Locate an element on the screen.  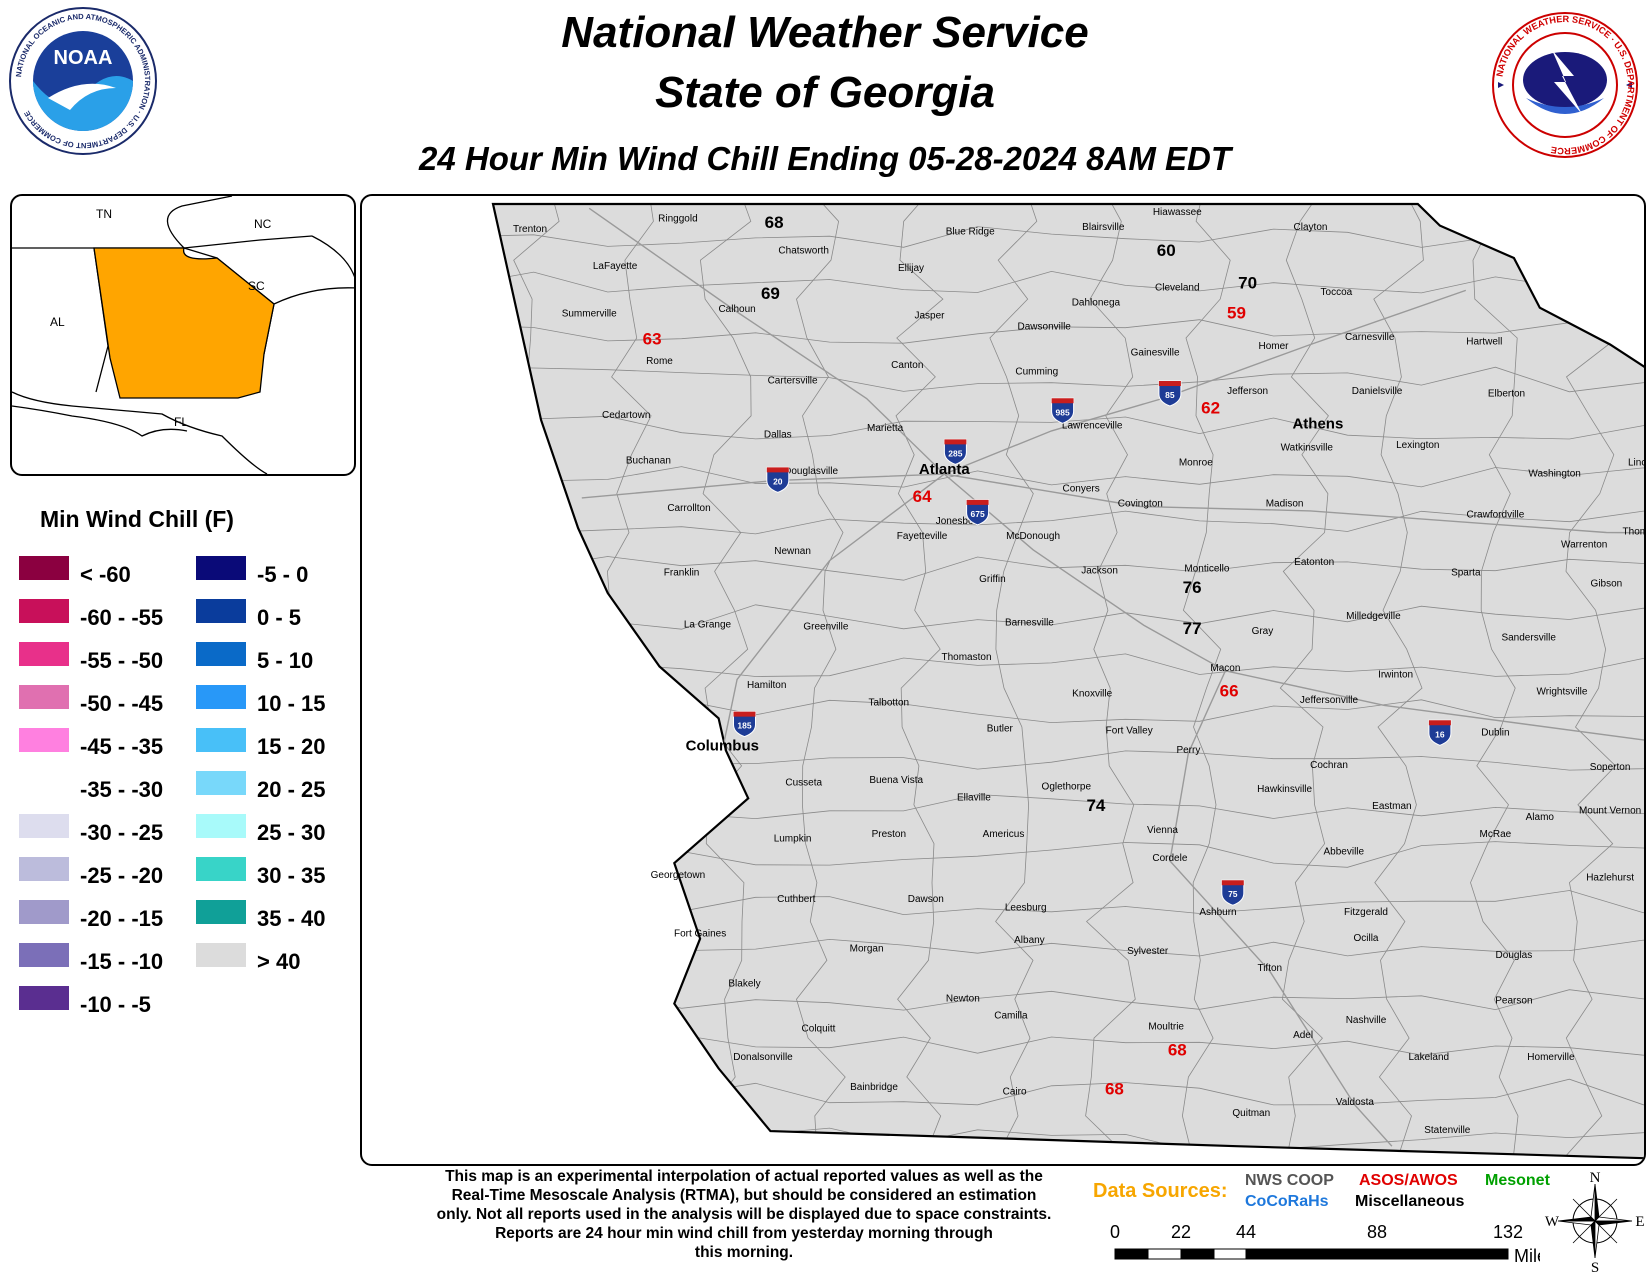
svg-text: 285 is located at coordinates (955, 453).